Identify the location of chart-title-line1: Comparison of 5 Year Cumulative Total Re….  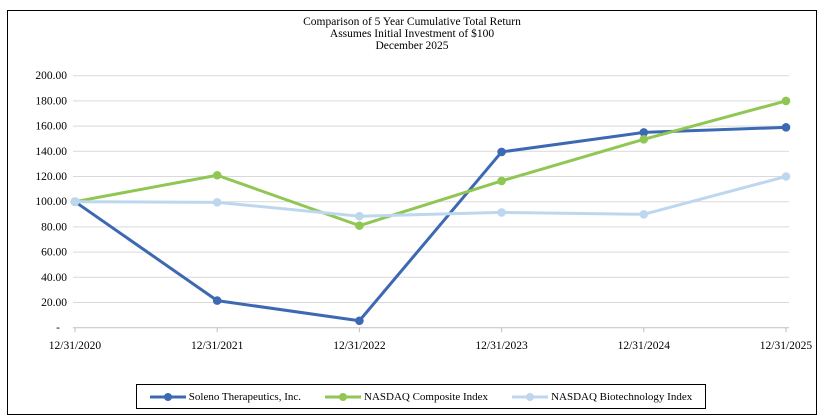
(412, 22).